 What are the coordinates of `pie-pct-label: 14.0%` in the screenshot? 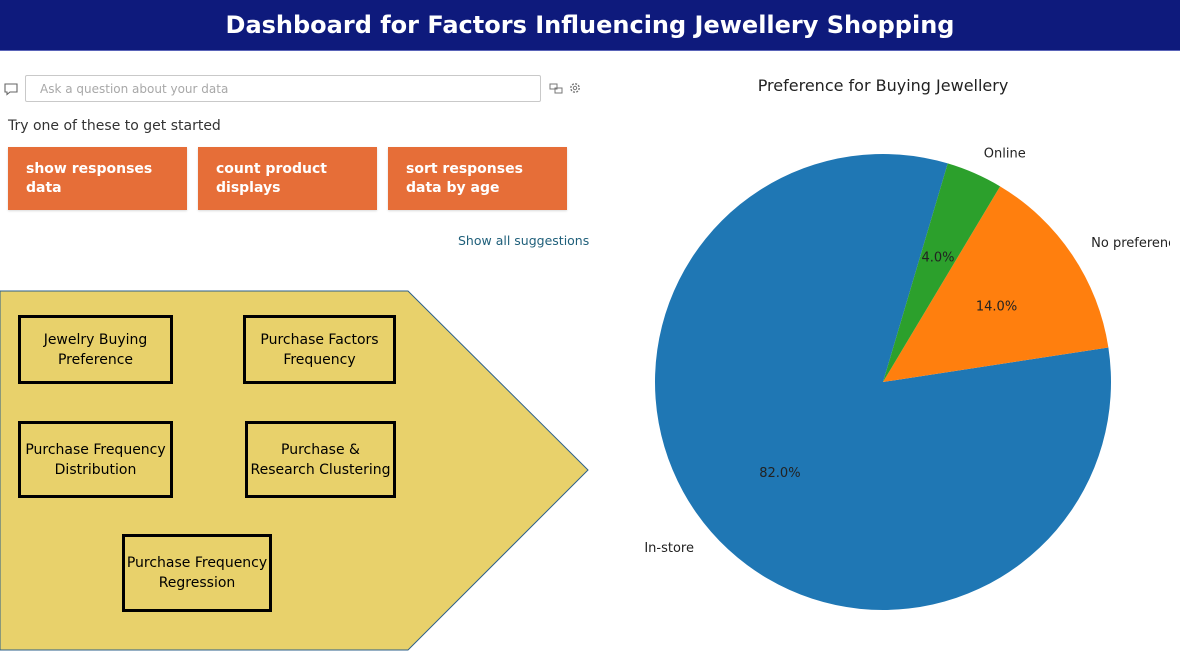 It's located at (996, 307).